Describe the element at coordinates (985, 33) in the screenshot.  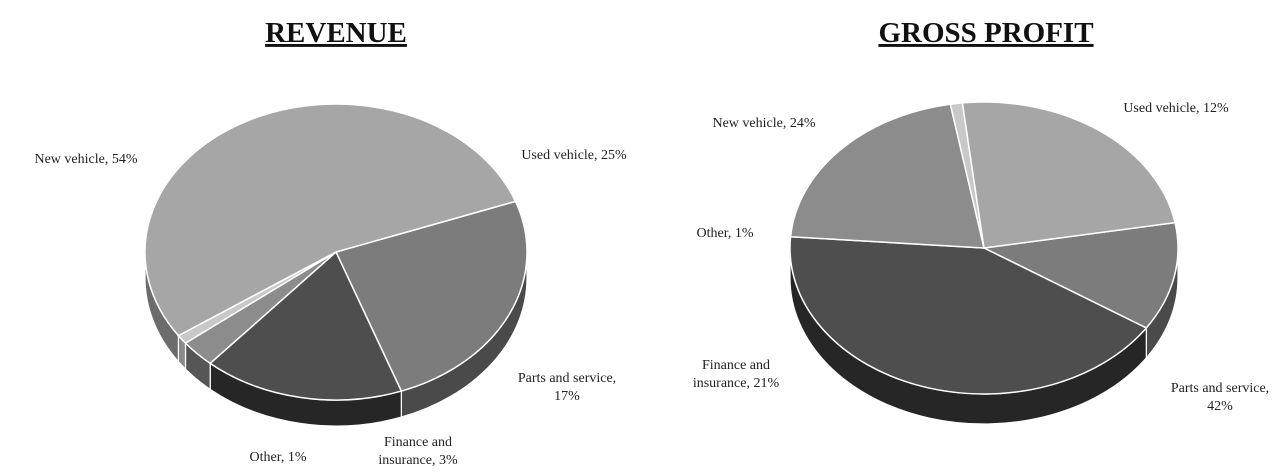
I see `gross-profit-chart-title: GROSS PROFIT` at that location.